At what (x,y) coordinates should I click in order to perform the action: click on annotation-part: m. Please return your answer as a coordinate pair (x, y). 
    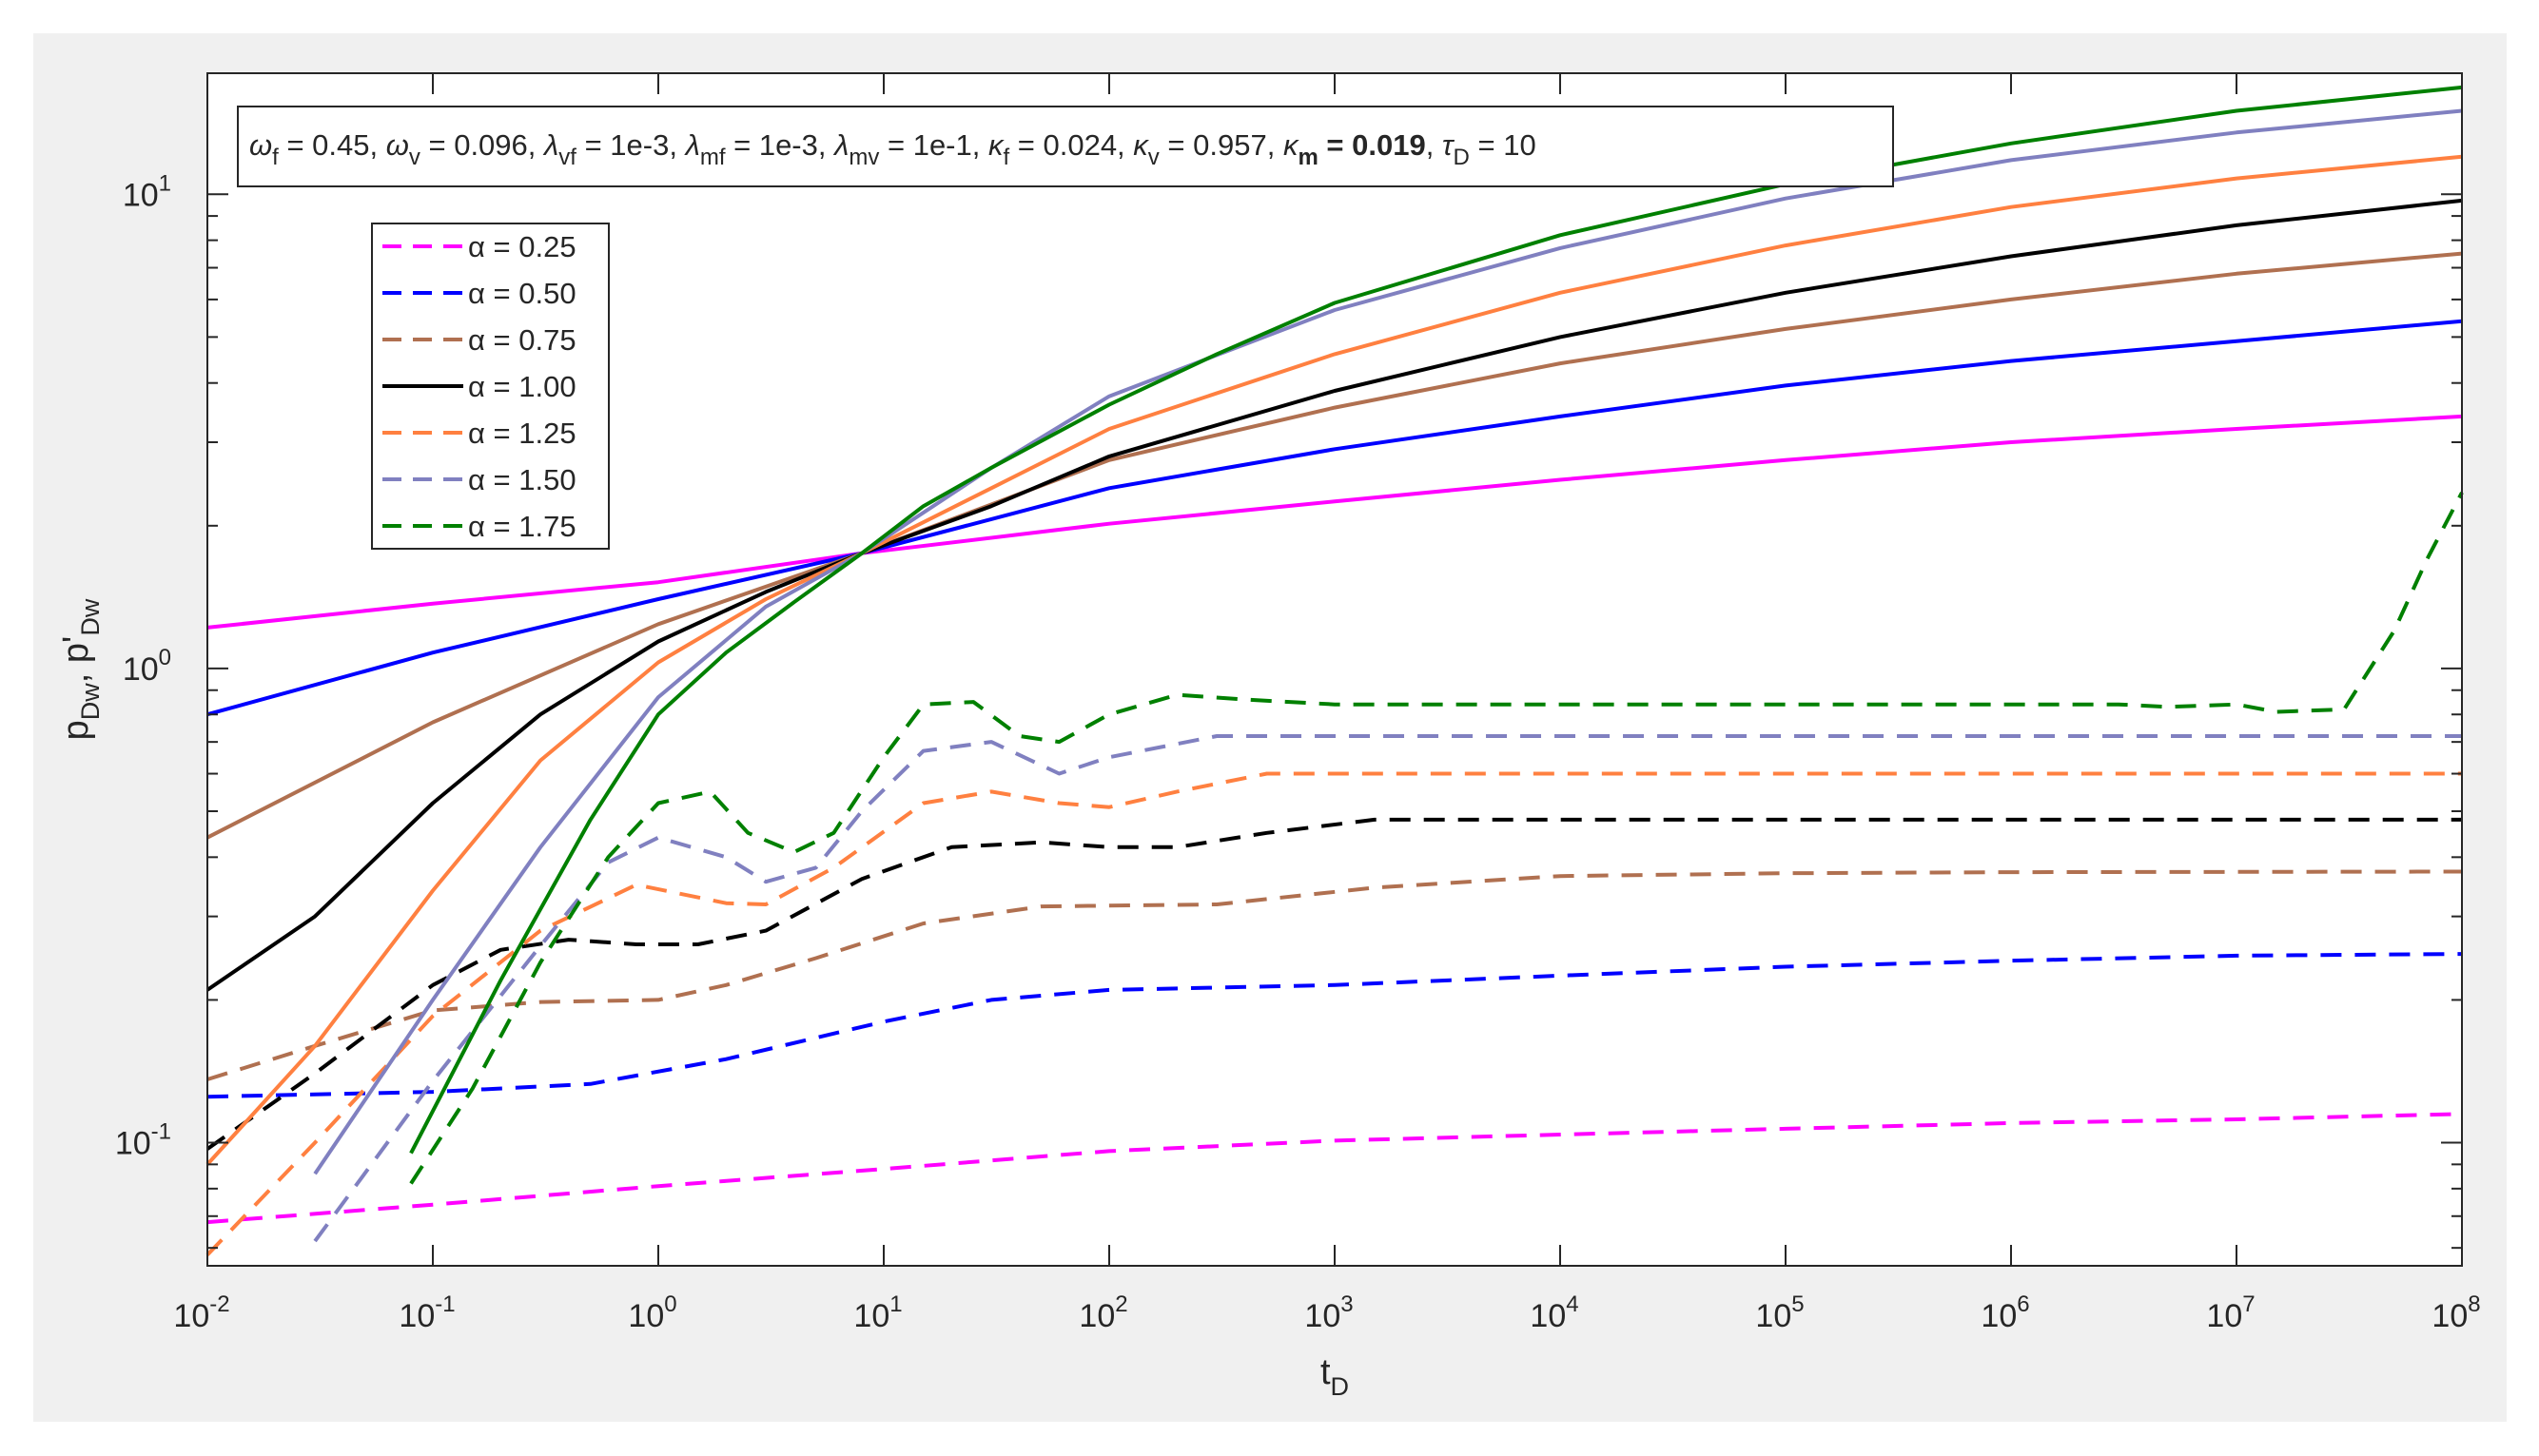
    Looking at the image, I should click on (1308, 157).